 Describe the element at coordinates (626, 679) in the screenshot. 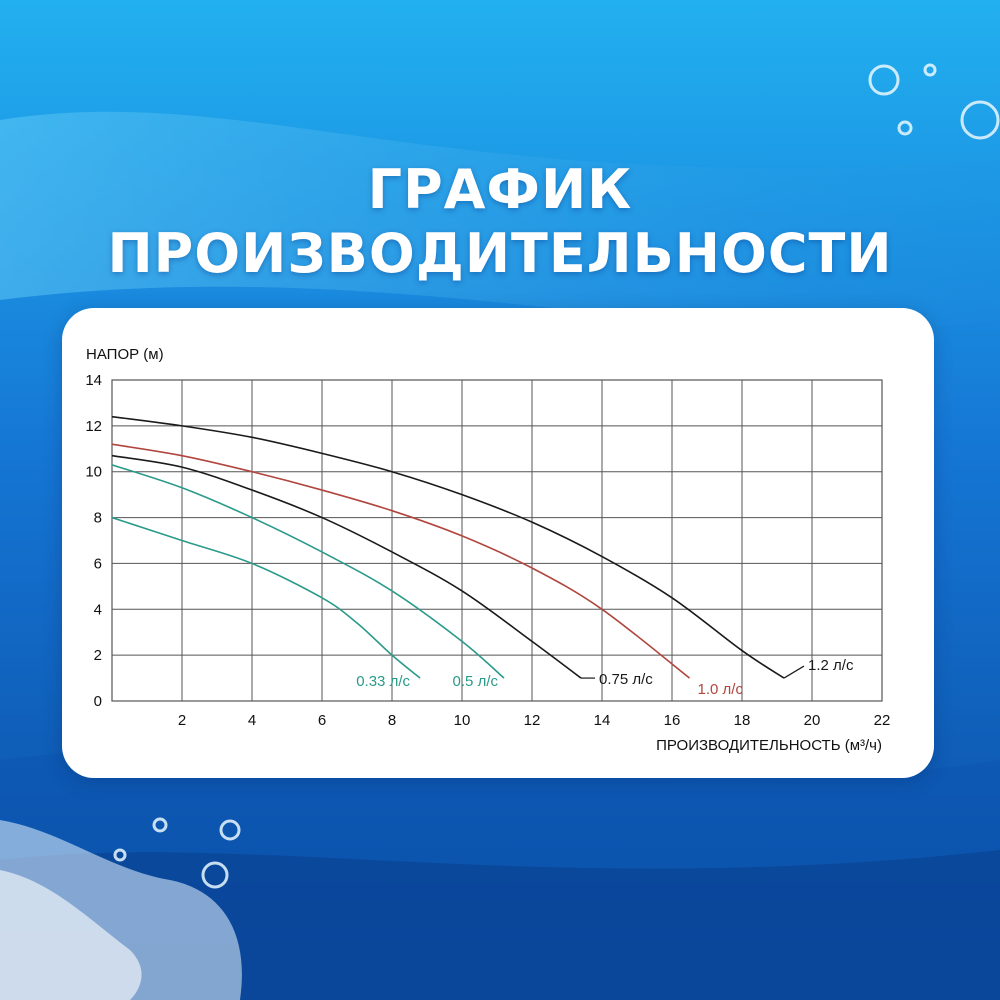

I see `series-label: 0.75 л/с` at that location.